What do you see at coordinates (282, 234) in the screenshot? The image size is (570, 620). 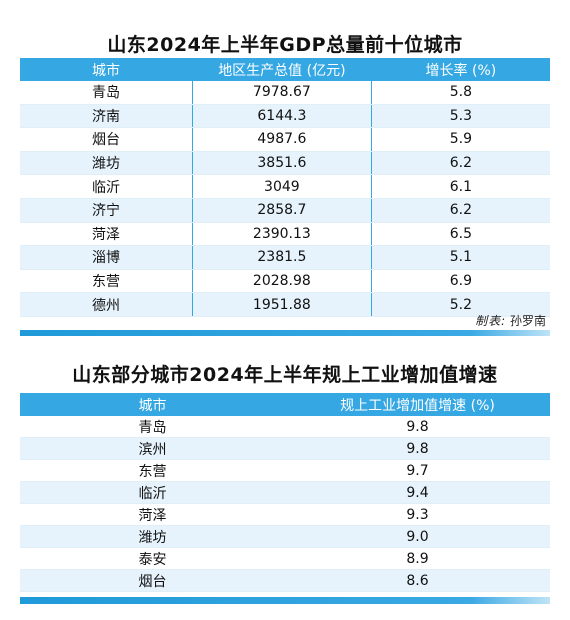 I see `cell-gdp: 2390.13` at bounding box center [282, 234].